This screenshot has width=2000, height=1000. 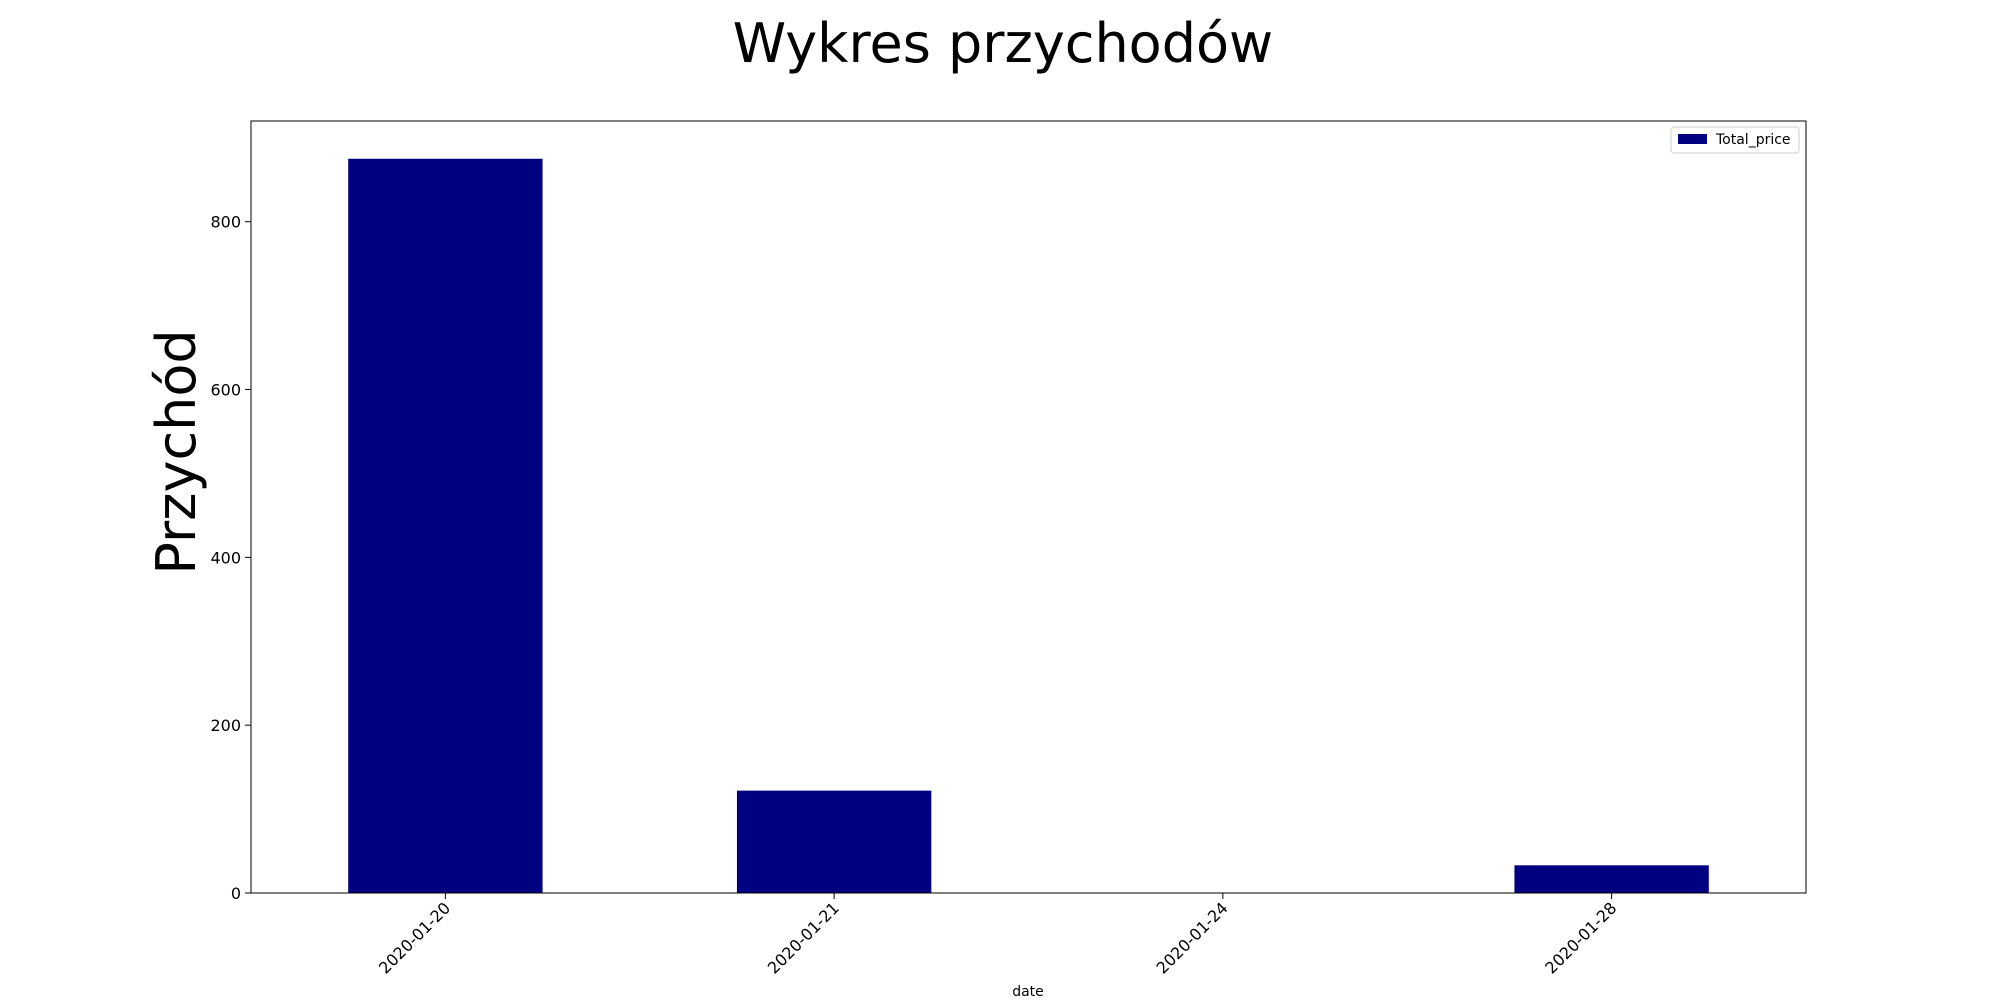 I want to click on y-tick-label-800: 800, so click(x=225, y=222).